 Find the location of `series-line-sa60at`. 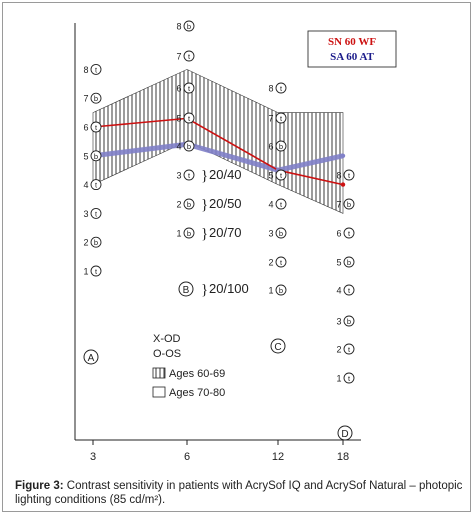

series-line-sa60at is located at coordinates (218, 157).